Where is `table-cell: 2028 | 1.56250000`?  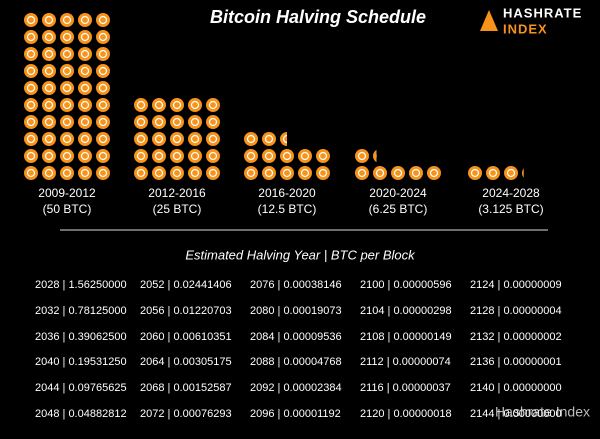 table-cell: 2028 | 1.56250000 is located at coordinates (81, 285).